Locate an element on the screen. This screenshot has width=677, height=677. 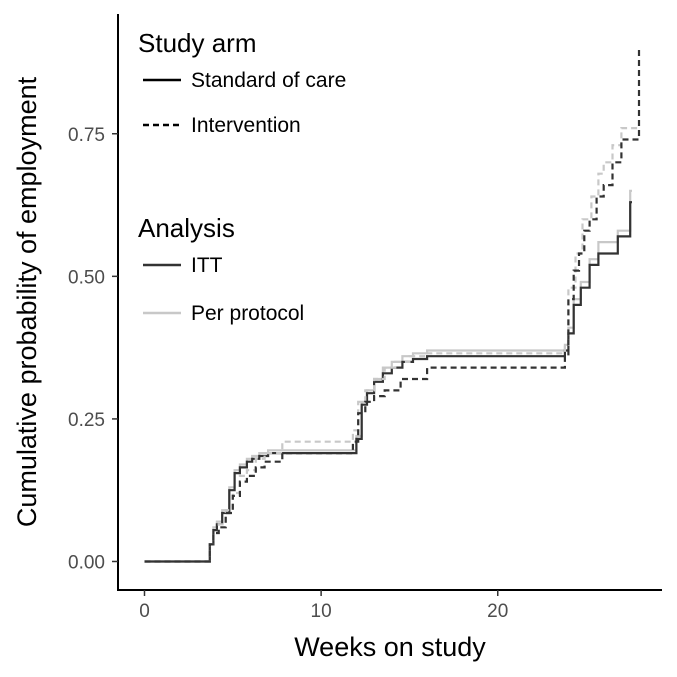
legend-label: ITT is located at coordinates (207, 265).